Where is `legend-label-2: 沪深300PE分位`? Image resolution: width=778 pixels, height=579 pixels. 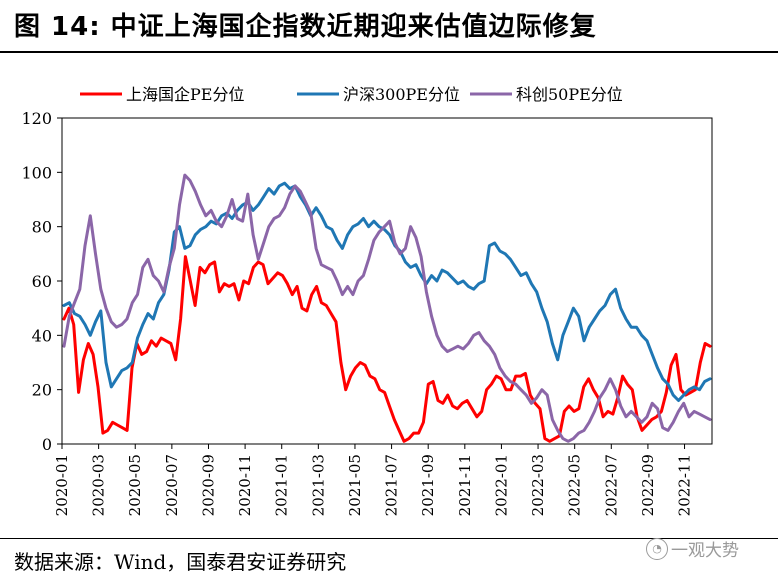 legend-label-2: 沪深300PE分位 is located at coordinates (401, 94).